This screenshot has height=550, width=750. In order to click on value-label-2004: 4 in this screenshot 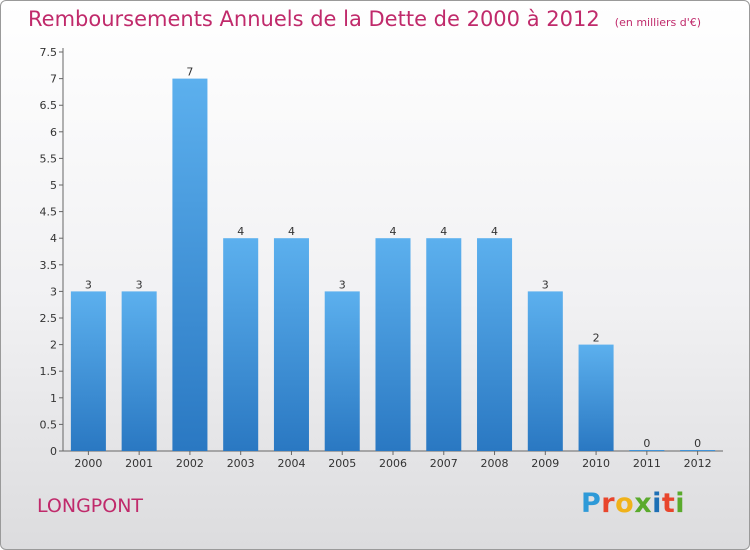, I will do `click(291, 231)`.